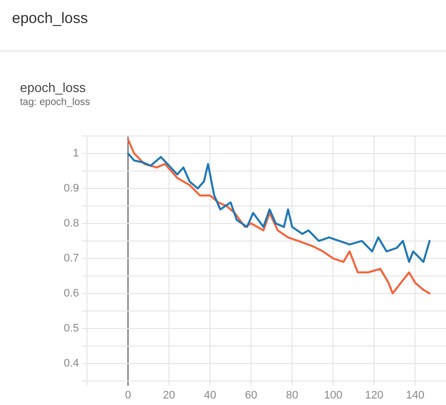 The height and width of the screenshot is (405, 446). What do you see at coordinates (210, 395) in the screenshot?
I see `x-tick-label: 40` at bounding box center [210, 395].